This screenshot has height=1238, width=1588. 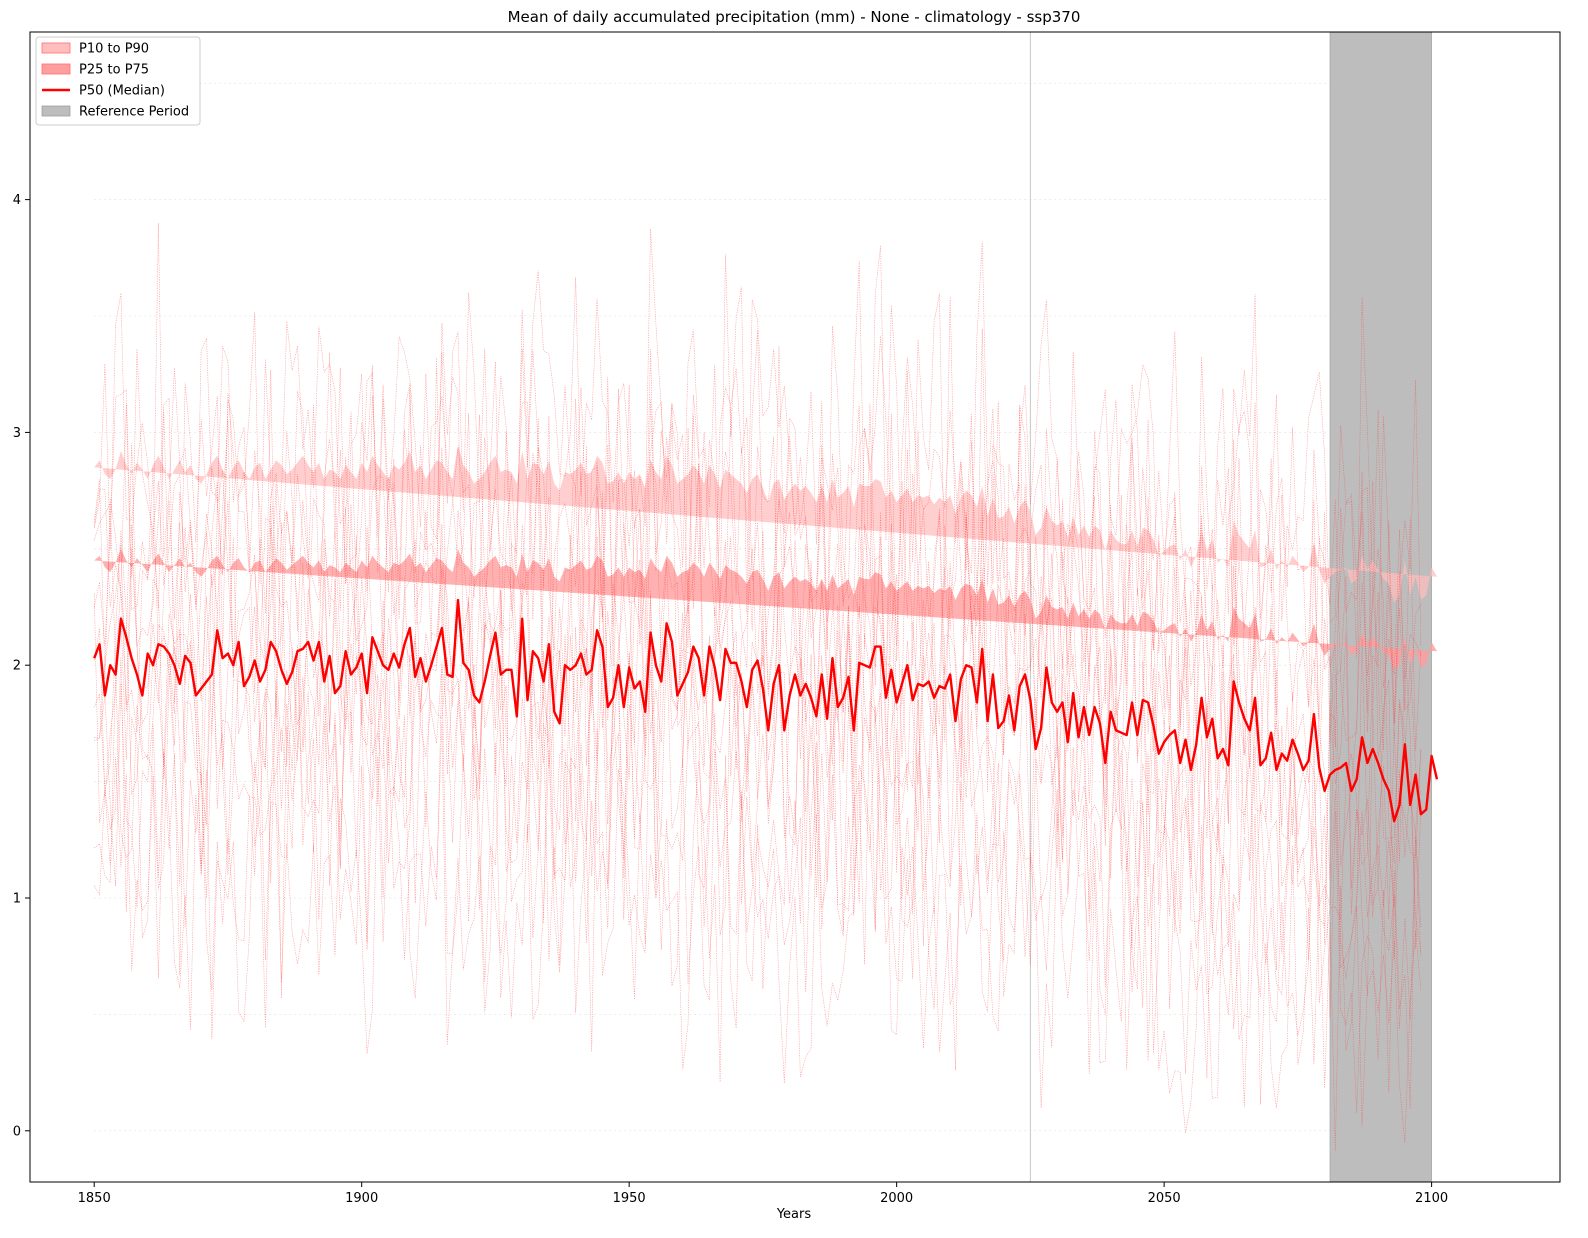 I want to click on x-axis-label: Years, so click(x=794, y=1214).